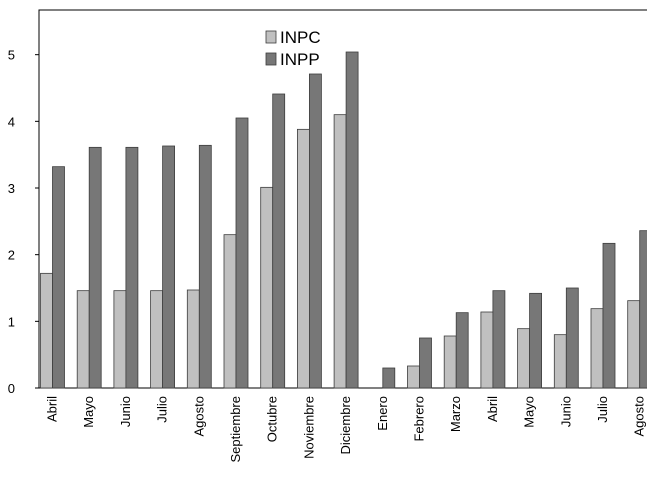  I want to click on y-tick-label: 2, so click(11, 255).